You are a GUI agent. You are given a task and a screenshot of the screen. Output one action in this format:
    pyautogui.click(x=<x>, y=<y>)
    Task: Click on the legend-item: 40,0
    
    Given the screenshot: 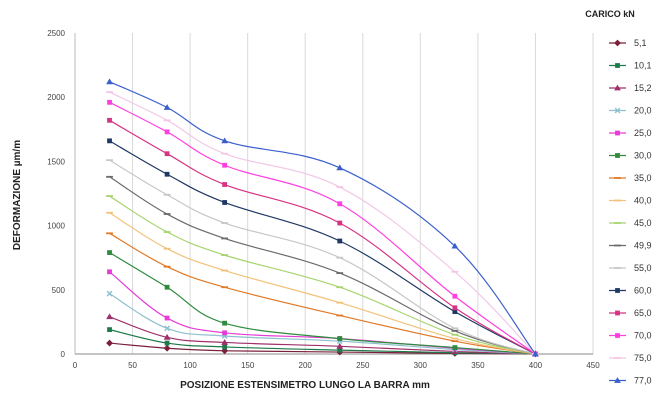 What is the action you would take?
    pyautogui.click(x=630, y=201)
    